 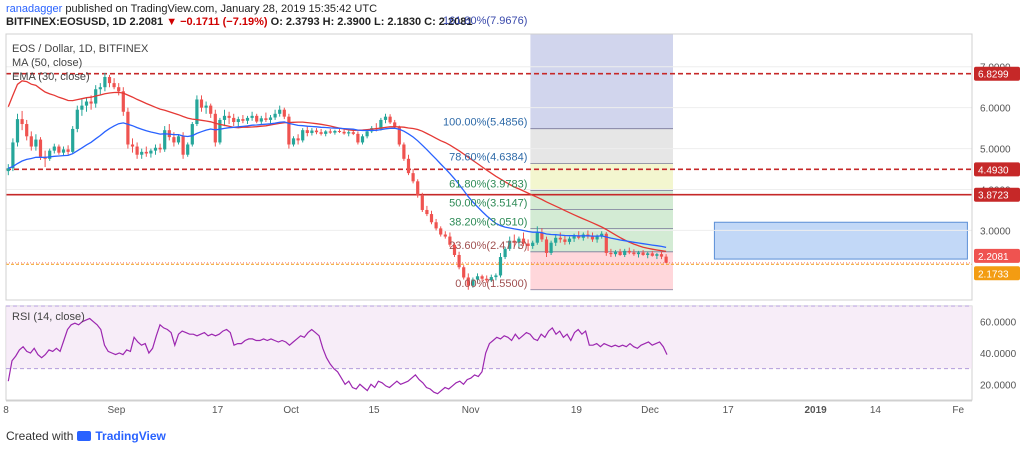 What do you see at coordinates (217, 22) in the screenshot?
I see `price-change: ▼ −0.1711 (−7.19%)` at bounding box center [217, 22].